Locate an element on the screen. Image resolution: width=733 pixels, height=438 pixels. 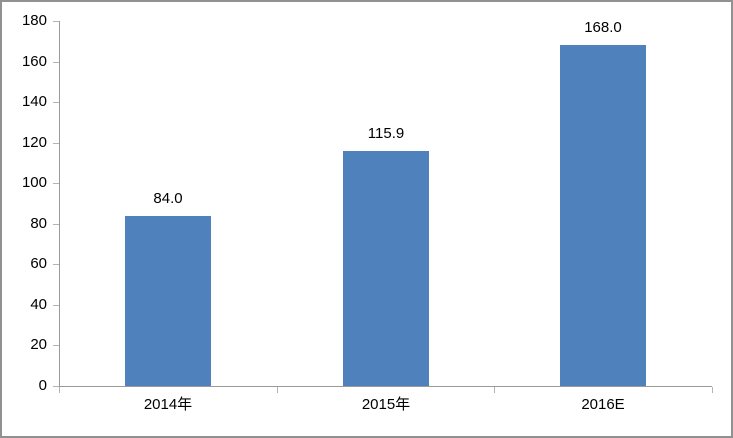
bar-value-label: 84.0 is located at coordinates (168, 198).